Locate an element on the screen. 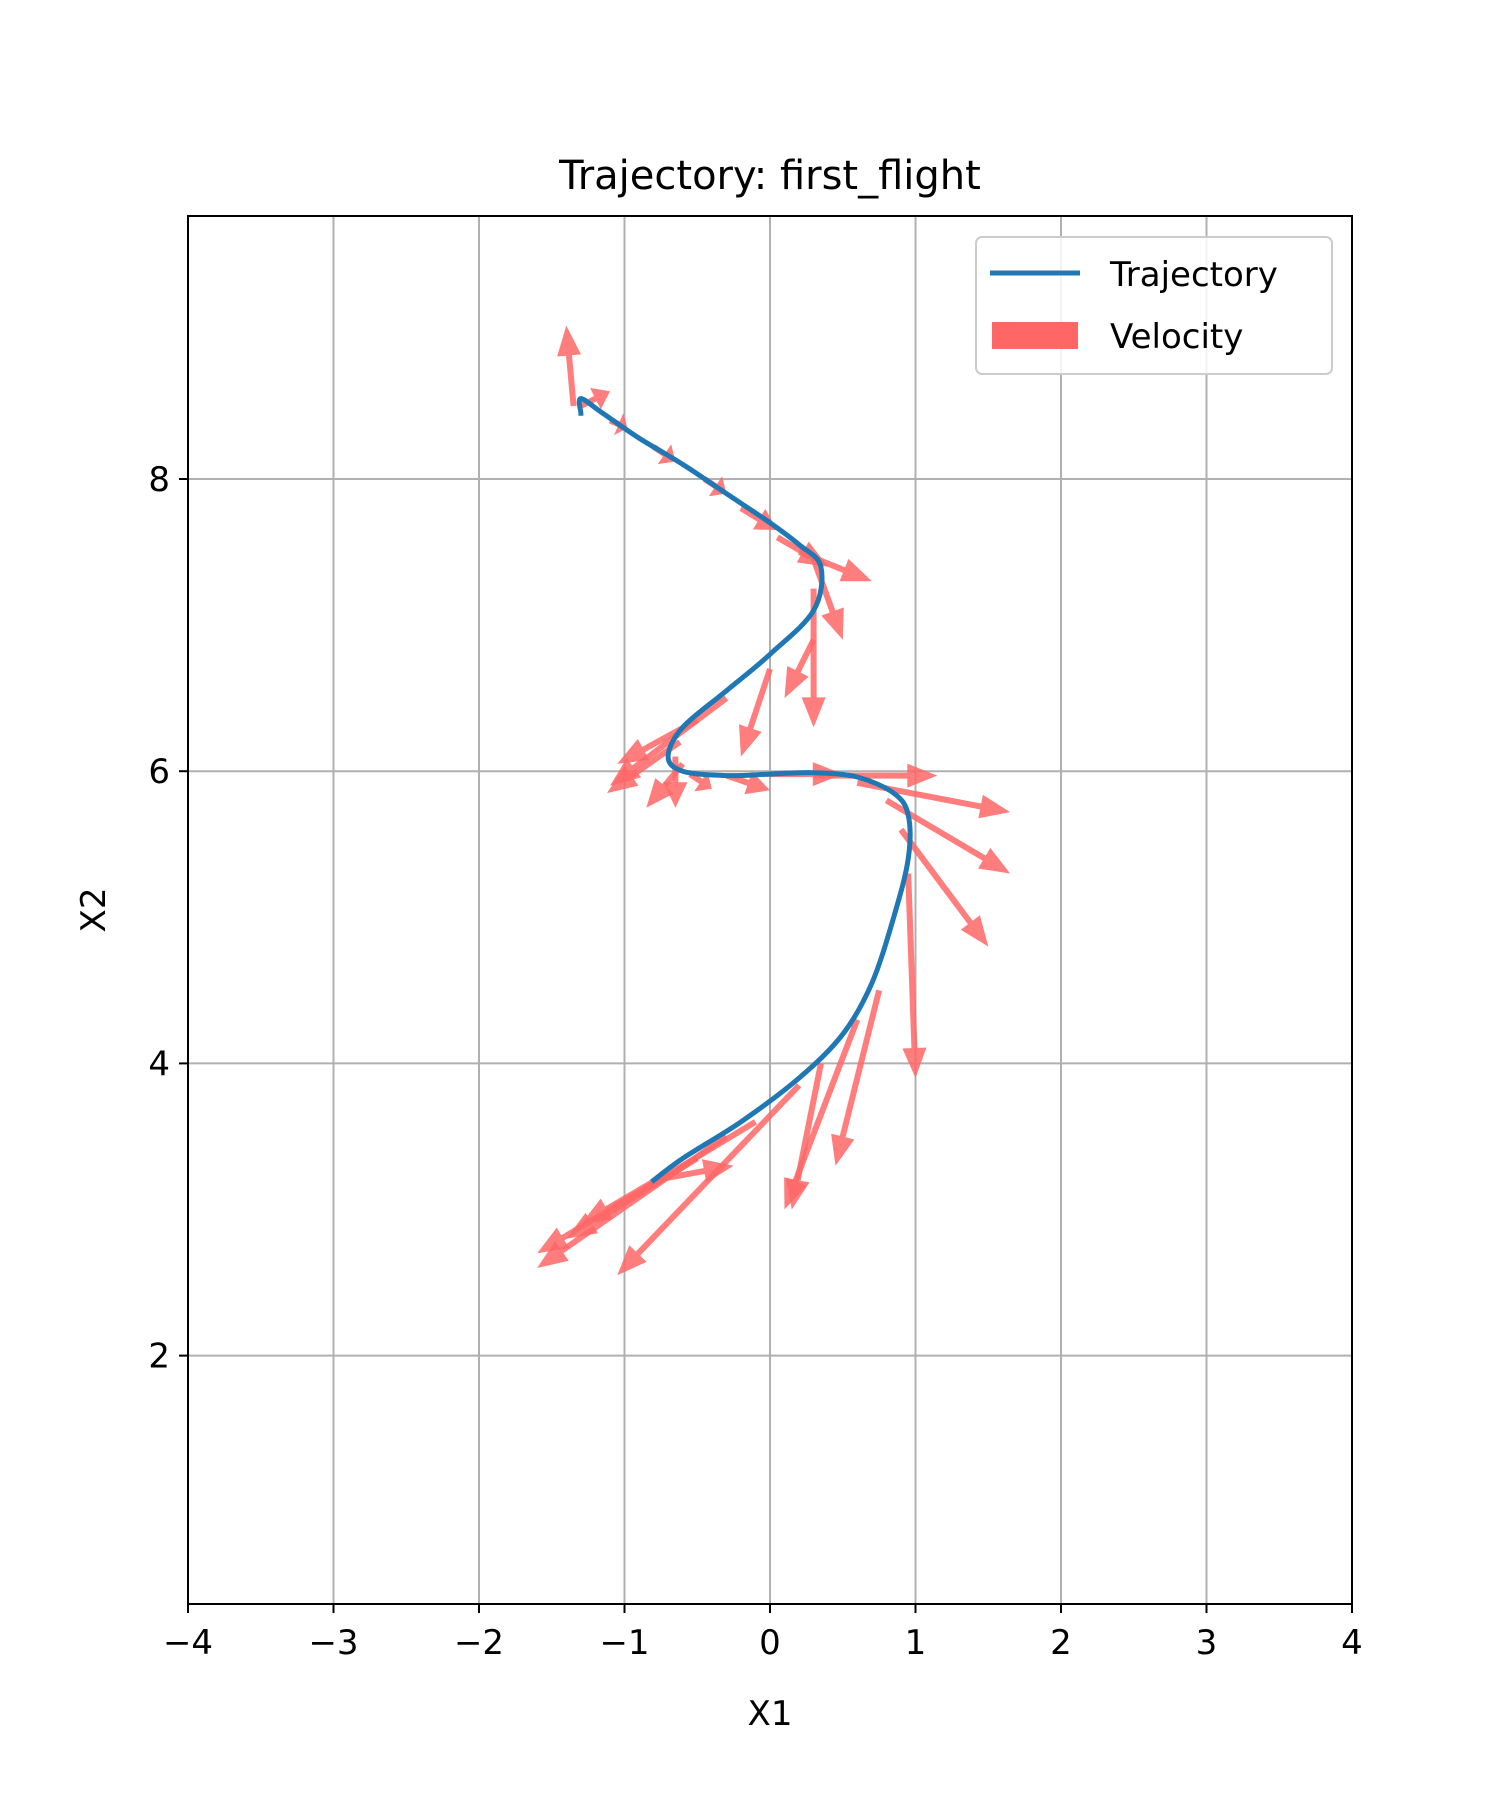  y-tick-label: 8 is located at coordinates (159, 480).